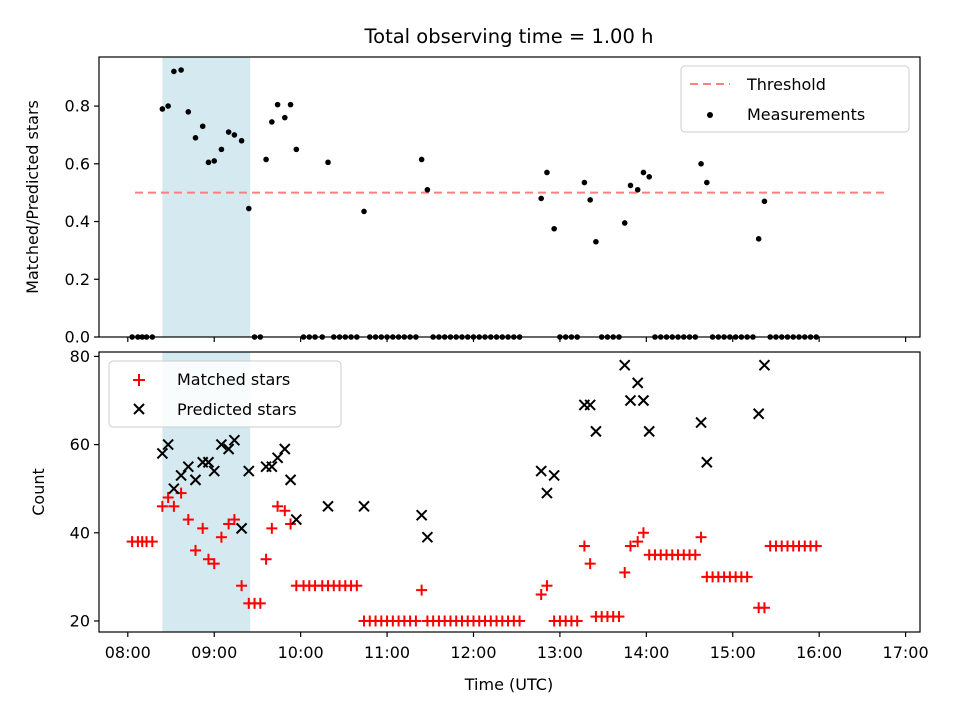  What do you see at coordinates (139, 409) in the screenshot?
I see `legend-predicted-swatch` at bounding box center [139, 409].